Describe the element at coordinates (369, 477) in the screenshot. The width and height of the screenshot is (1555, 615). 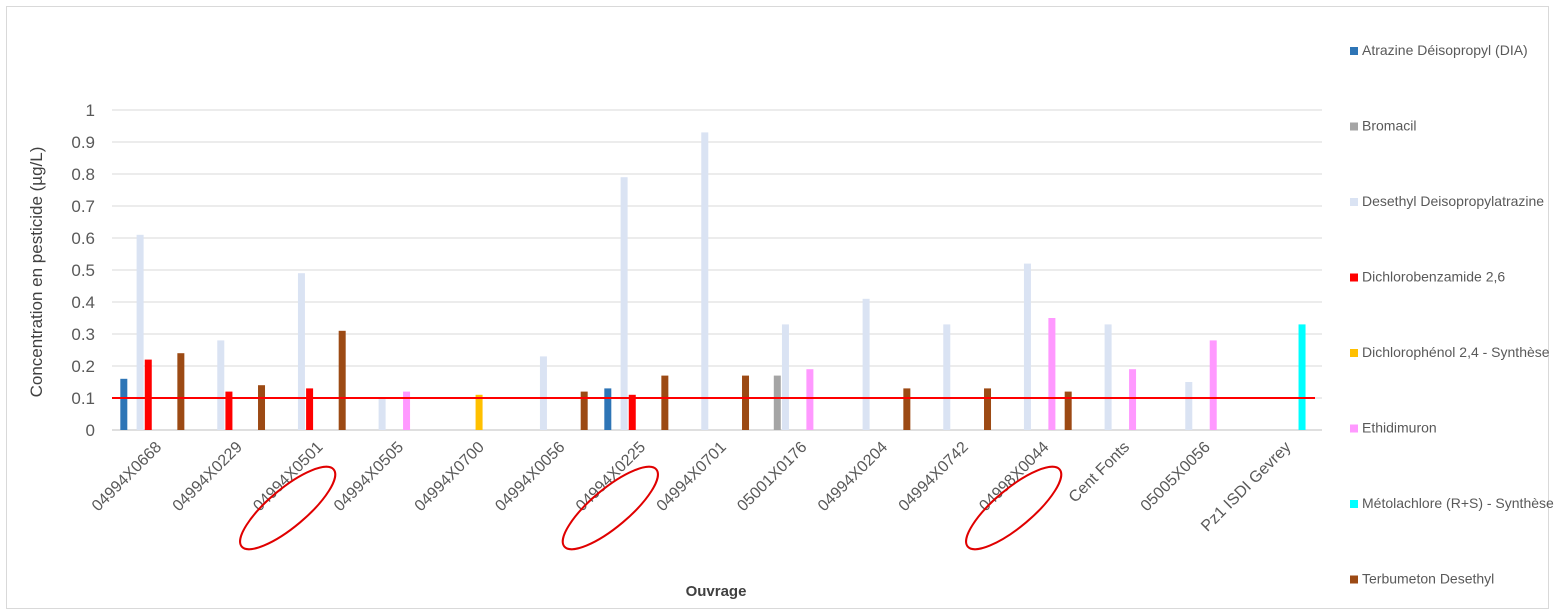
I see `x-tick-label: 04994X0505` at that location.